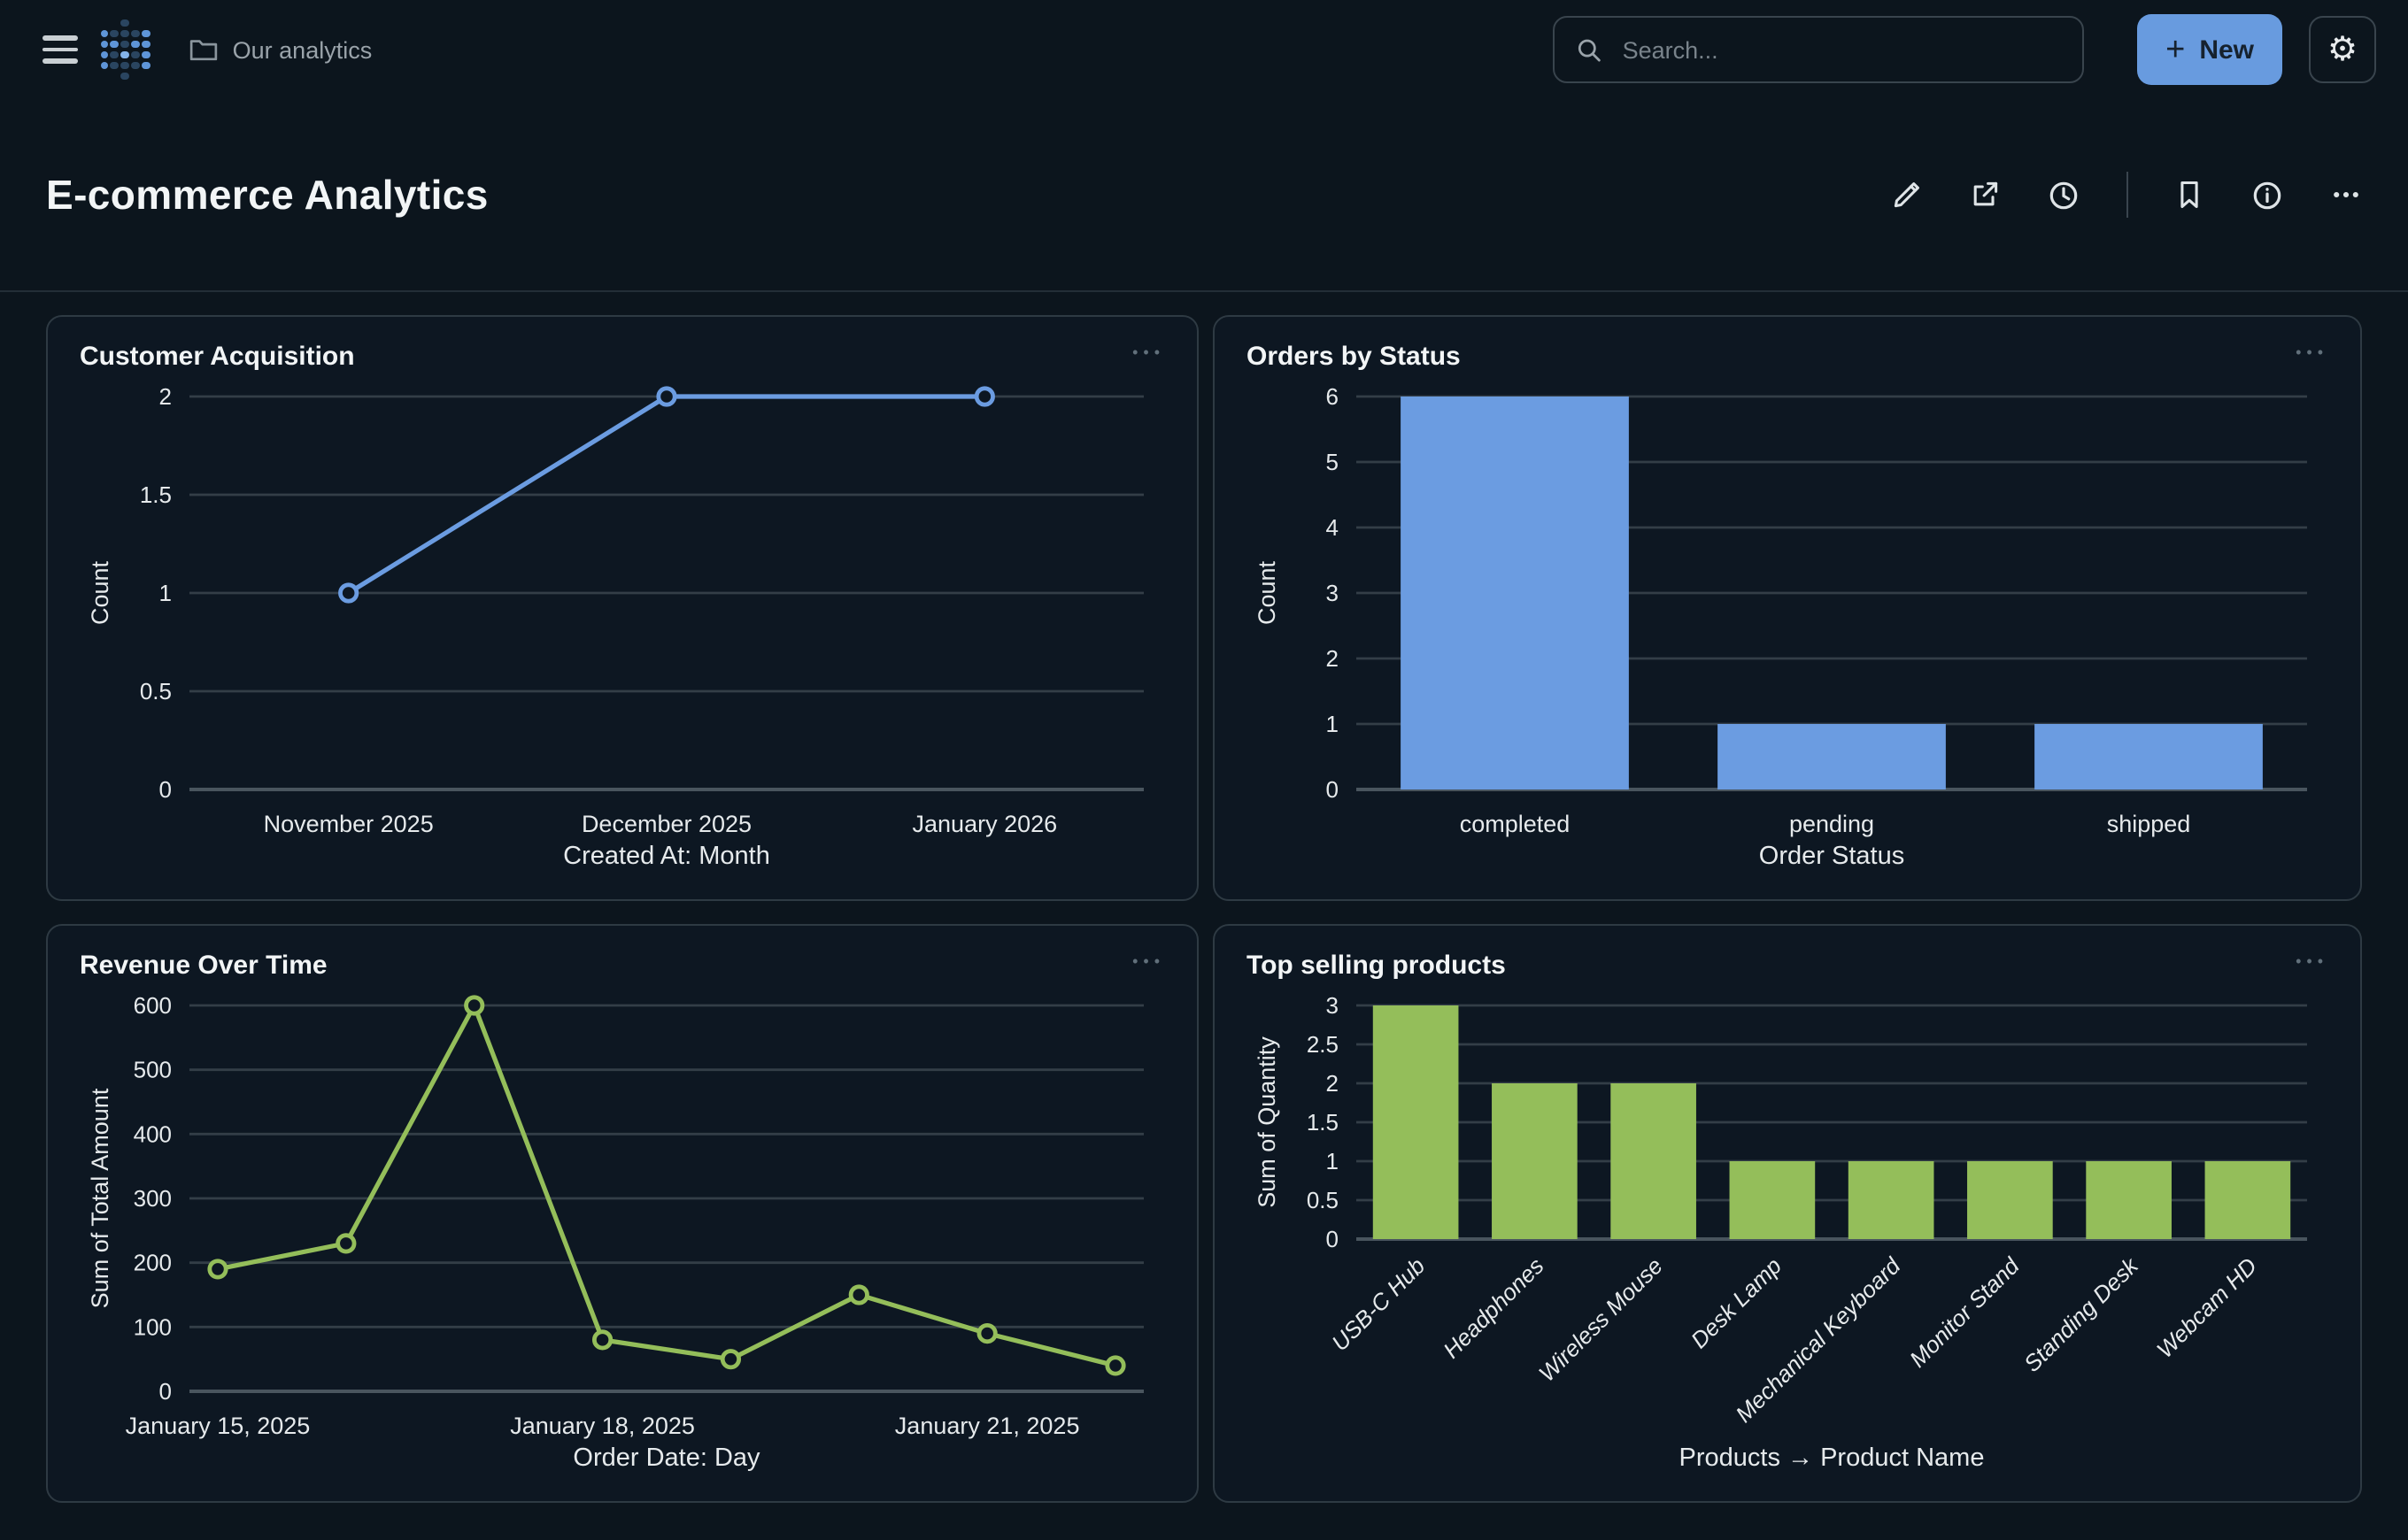  I want to click on sharing-button, so click(1985, 195).